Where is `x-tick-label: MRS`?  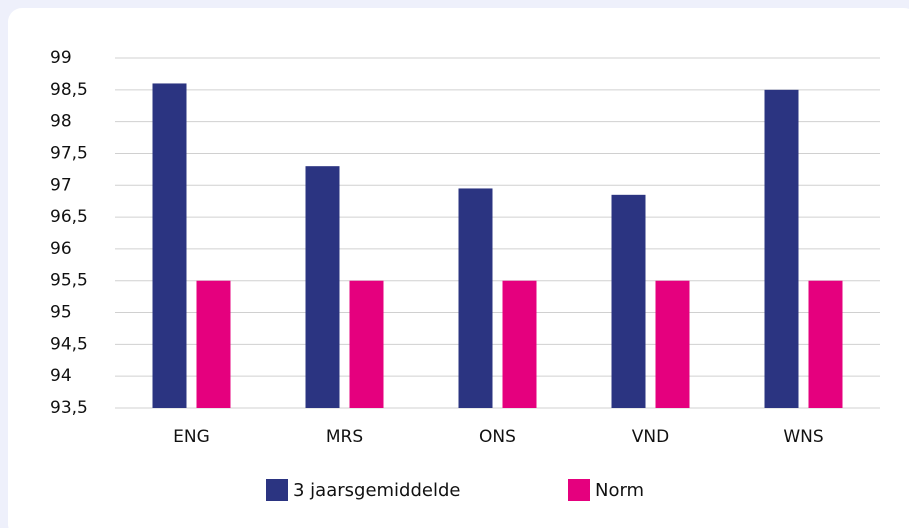
x-tick-label: MRS is located at coordinates (344, 437).